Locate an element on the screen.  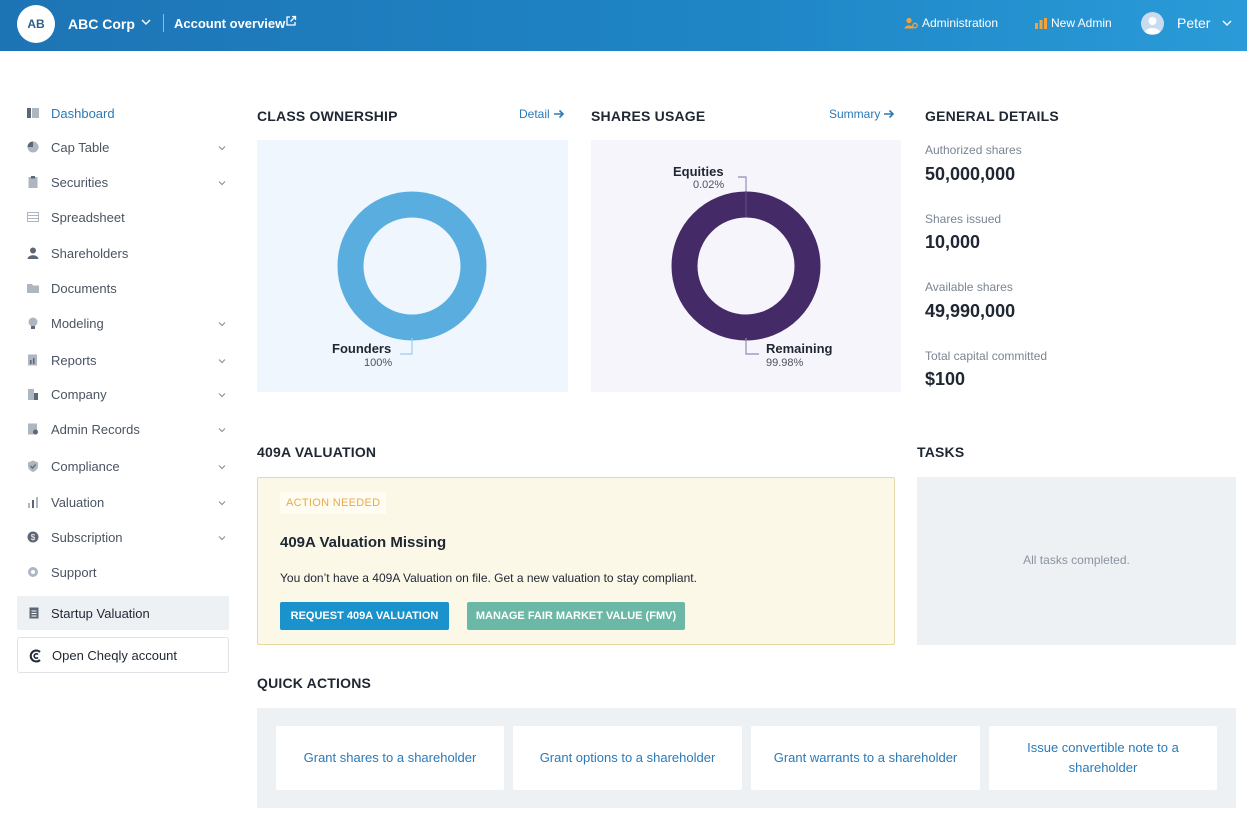
sidebar-item-shareholders: Shareholders is located at coordinates (123, 253).